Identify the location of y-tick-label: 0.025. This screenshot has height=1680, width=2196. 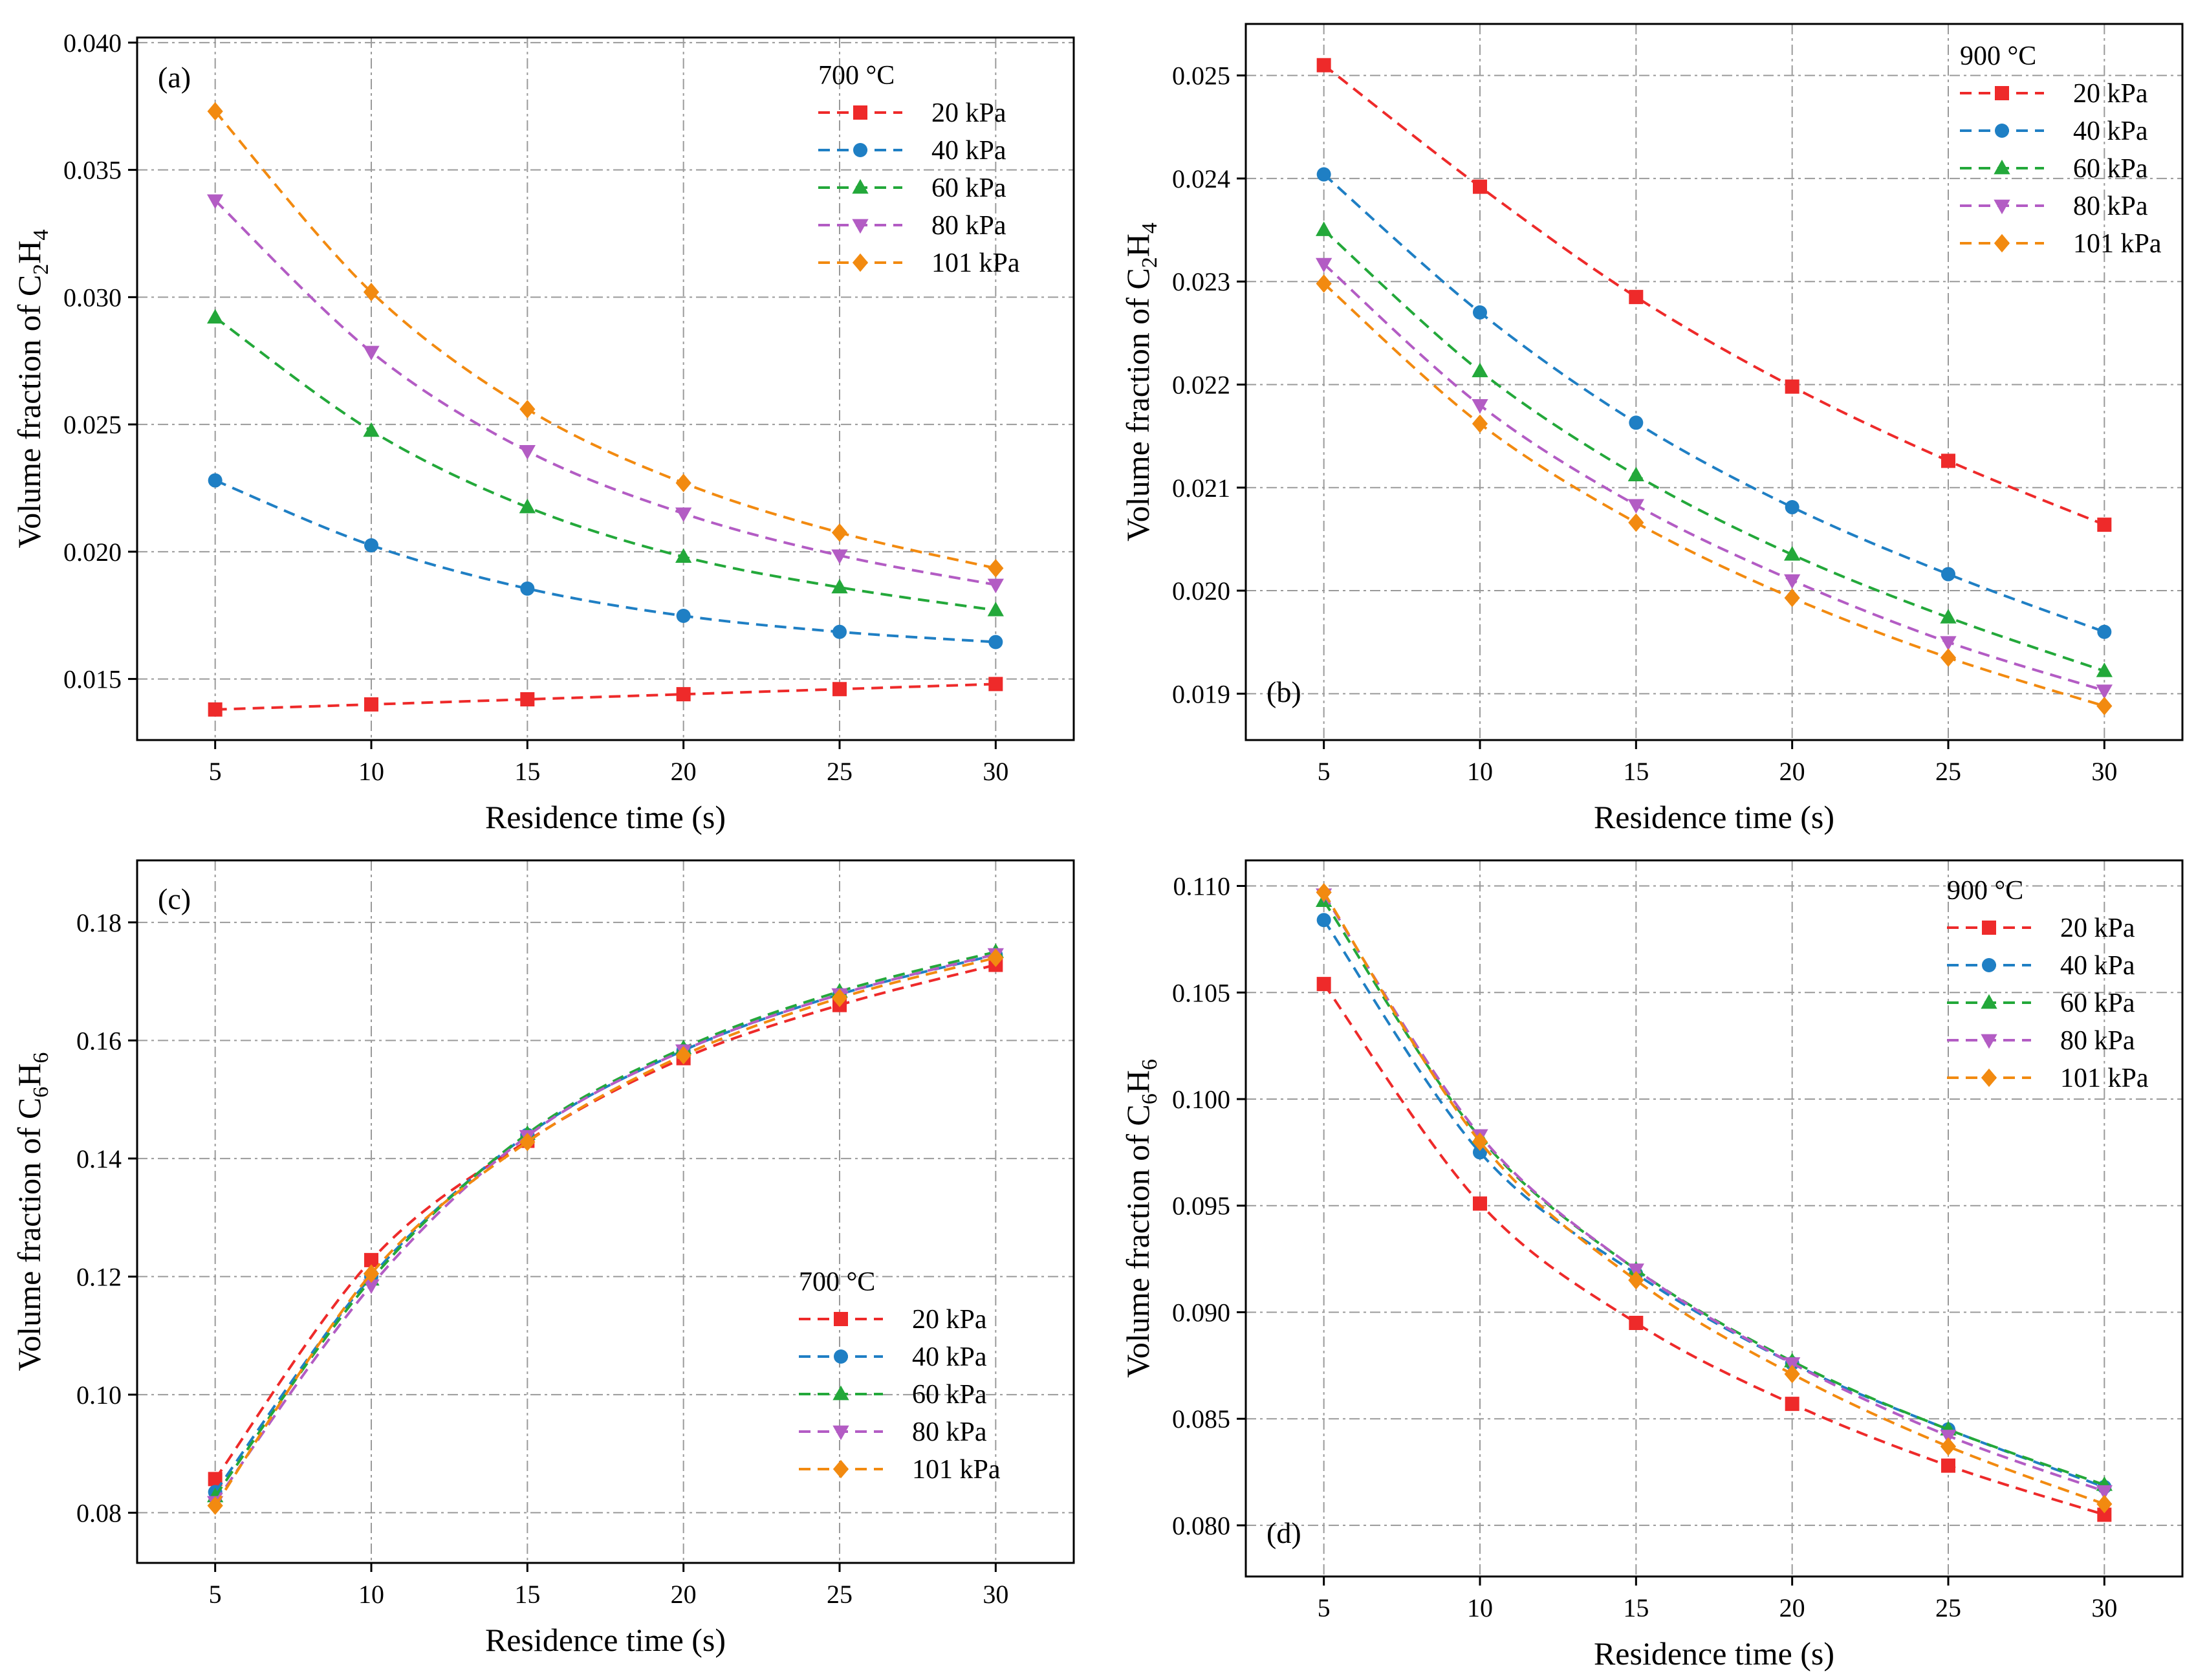
(1201, 76).